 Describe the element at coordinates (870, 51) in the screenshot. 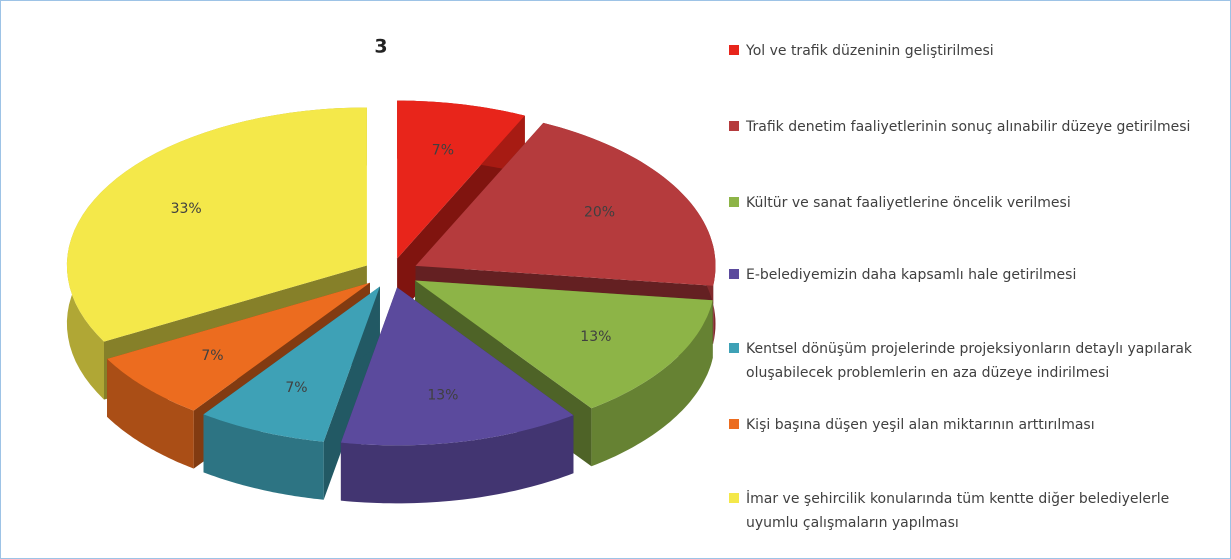

I see `legend-label: Yol ve trafik düzeninin geliştirilmesi` at that location.